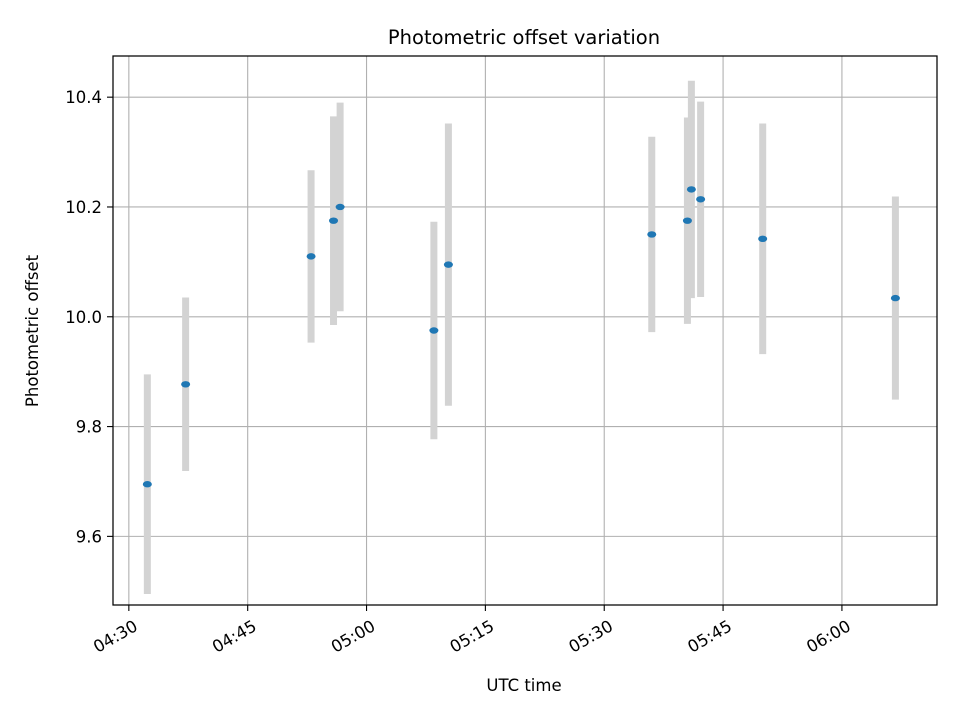 The width and height of the screenshot is (960, 720). I want to click on y-tick-label: 10.2, so click(83, 207).